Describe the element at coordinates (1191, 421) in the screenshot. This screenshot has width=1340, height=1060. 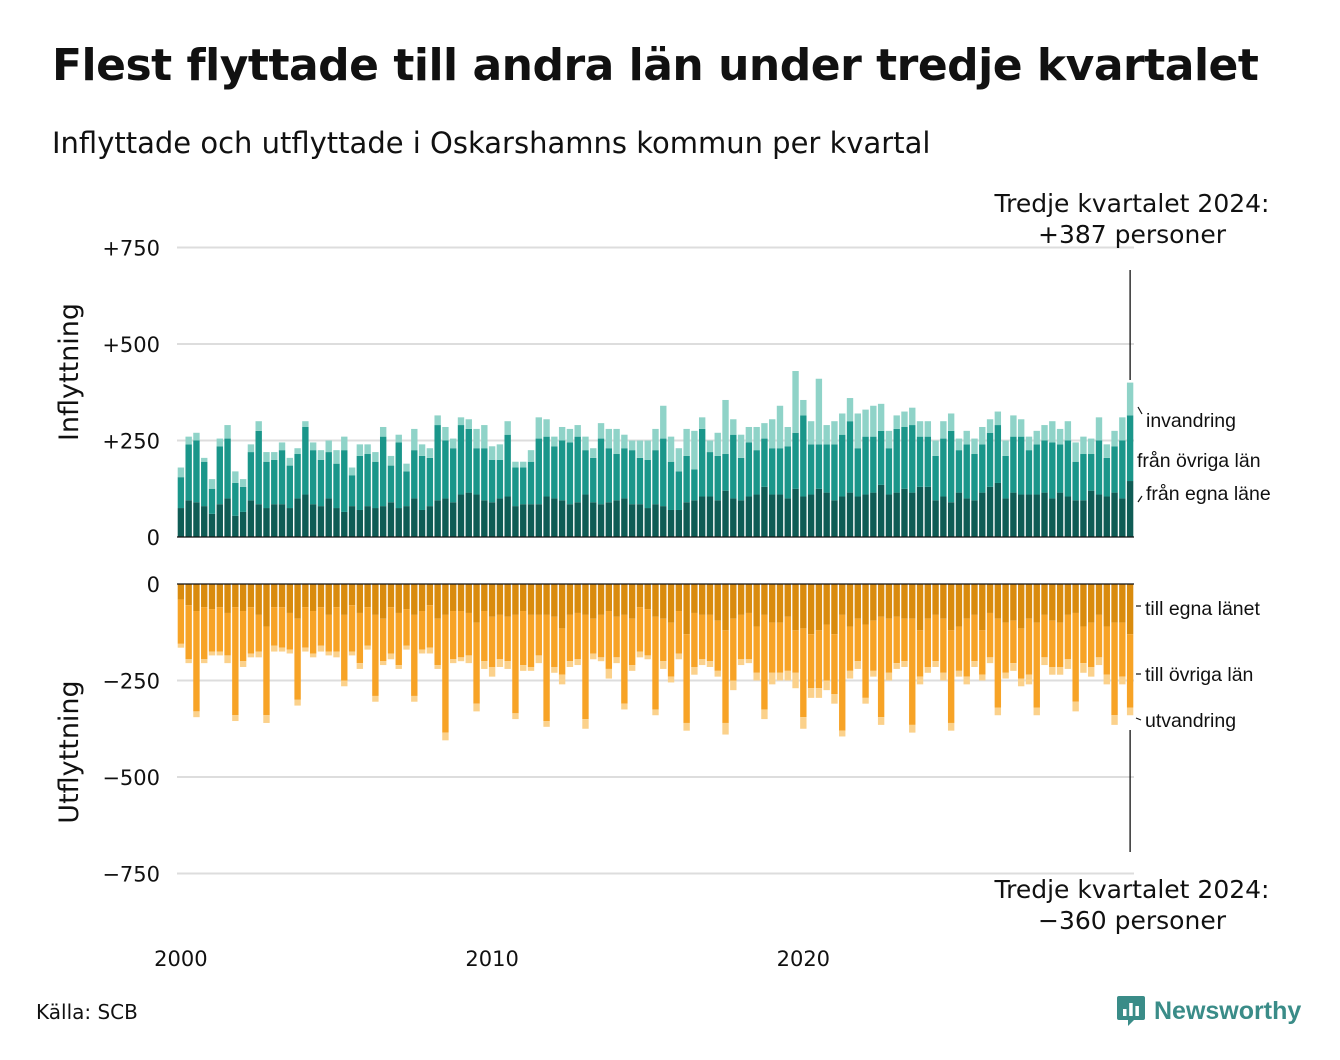
I see `label-invandring: invandring` at that location.